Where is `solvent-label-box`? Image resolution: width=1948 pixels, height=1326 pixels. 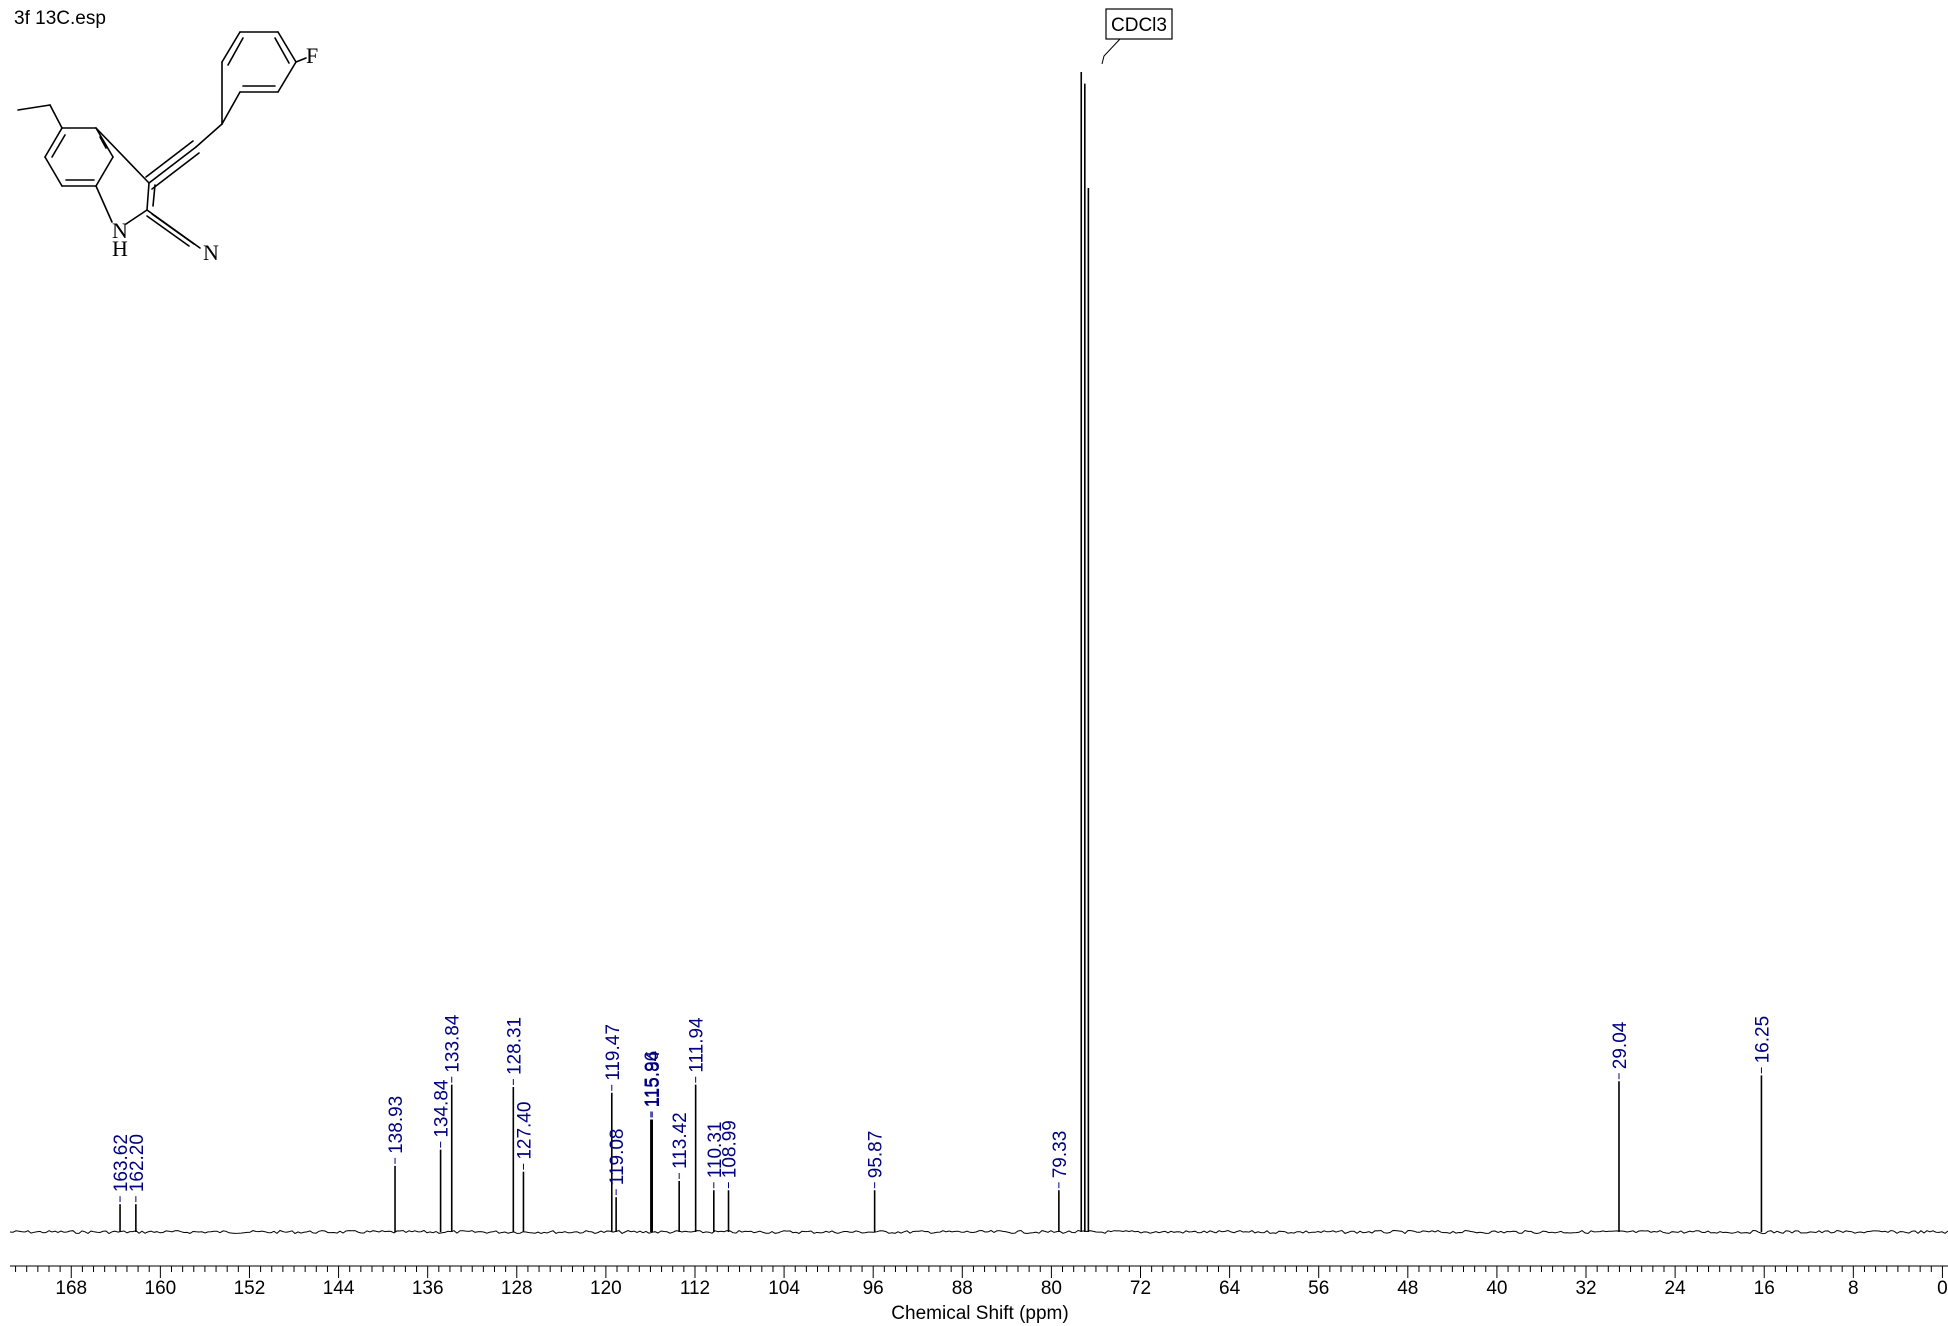 solvent-label-box is located at coordinates (1139, 24).